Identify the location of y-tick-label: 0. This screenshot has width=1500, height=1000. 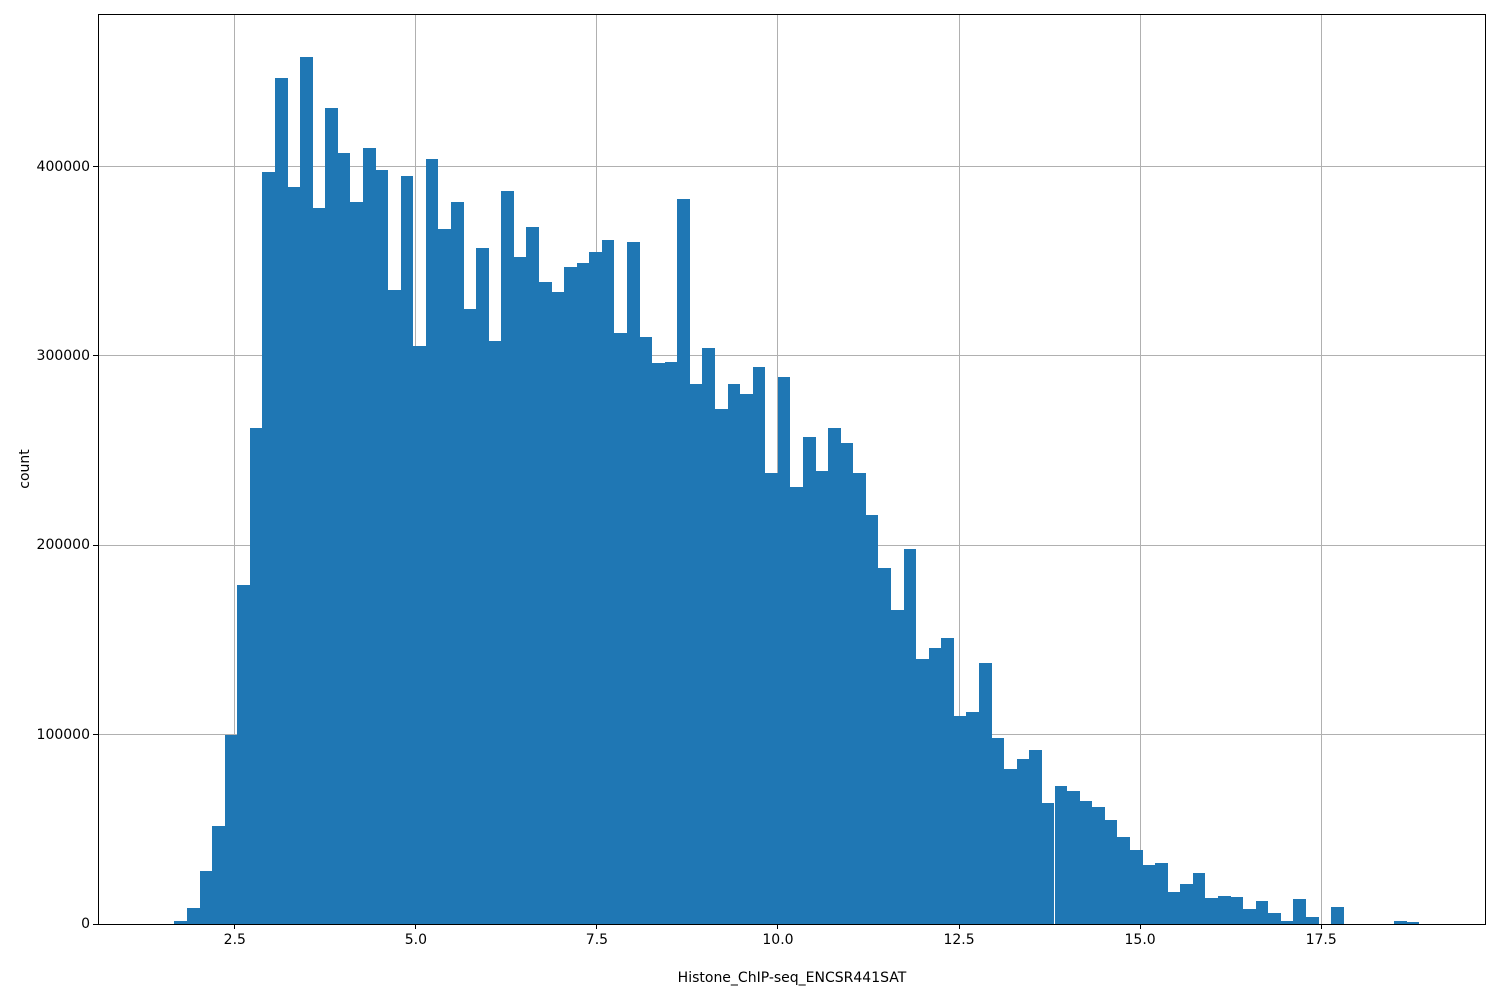
(85, 924).